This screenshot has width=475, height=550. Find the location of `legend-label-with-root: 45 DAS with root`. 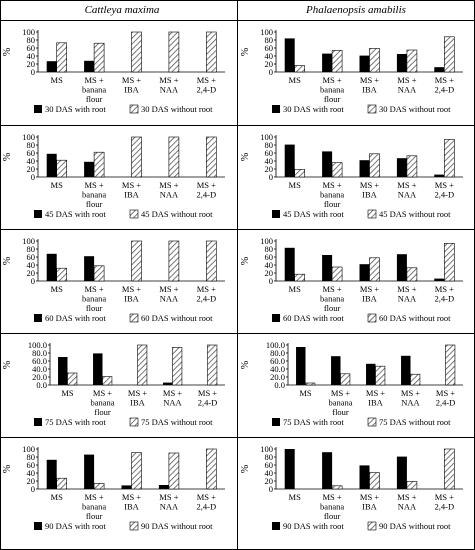

legend-label-with-root: 45 DAS with root is located at coordinates (75, 214).